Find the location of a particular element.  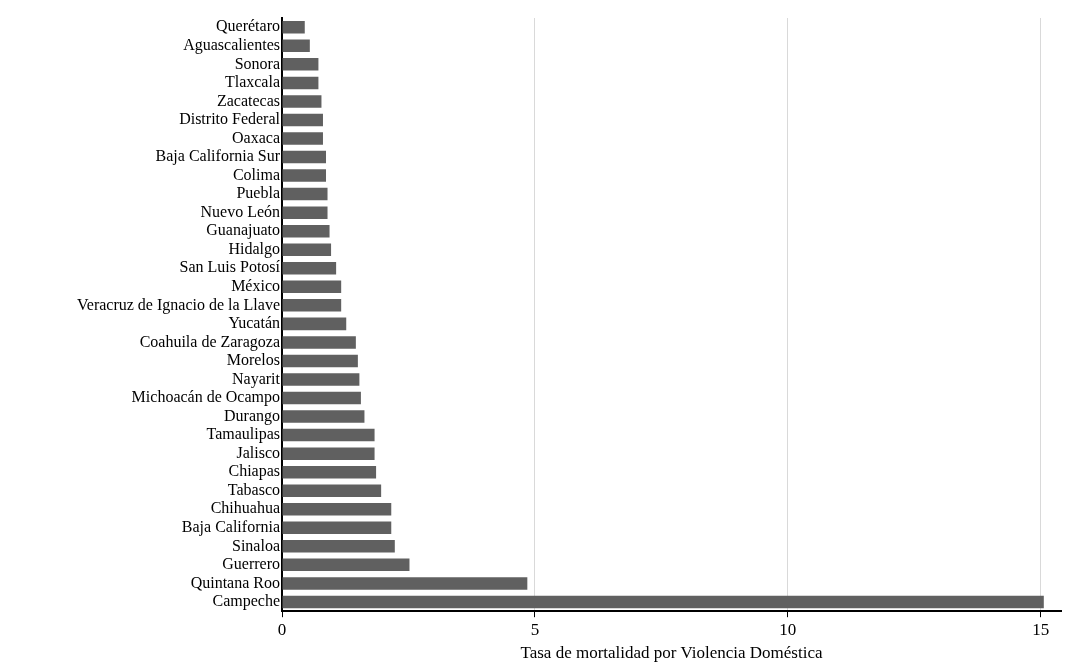

y-tick-label: Sonora is located at coordinates (257, 63).